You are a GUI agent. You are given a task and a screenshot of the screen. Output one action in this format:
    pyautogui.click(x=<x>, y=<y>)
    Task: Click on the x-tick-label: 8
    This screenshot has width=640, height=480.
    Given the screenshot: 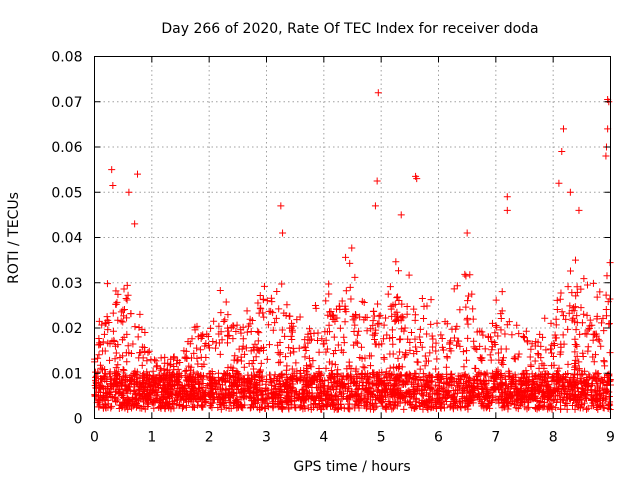 What is the action you would take?
    pyautogui.click(x=553, y=438)
    